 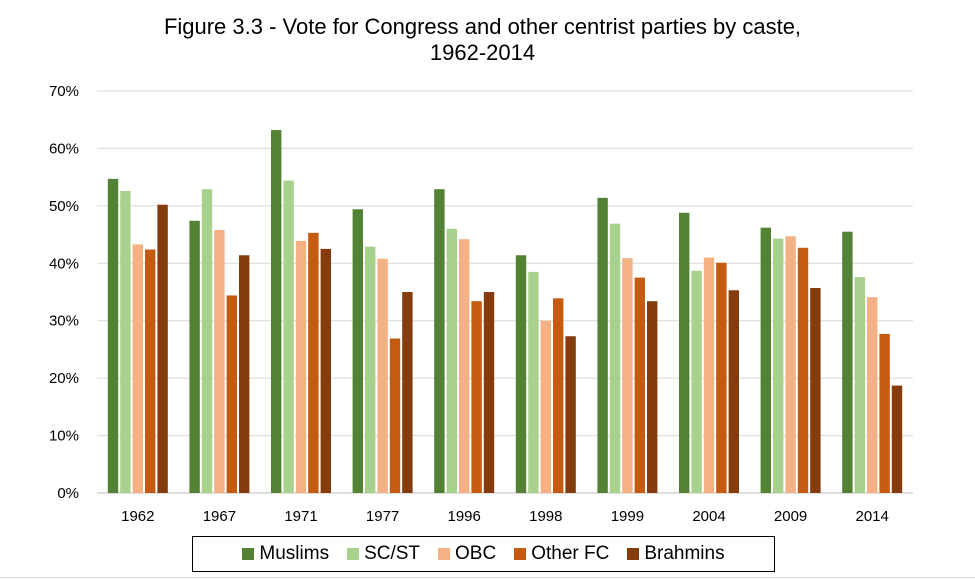 What do you see at coordinates (64, 321) in the screenshot?
I see `y-tick-label: 30%` at bounding box center [64, 321].